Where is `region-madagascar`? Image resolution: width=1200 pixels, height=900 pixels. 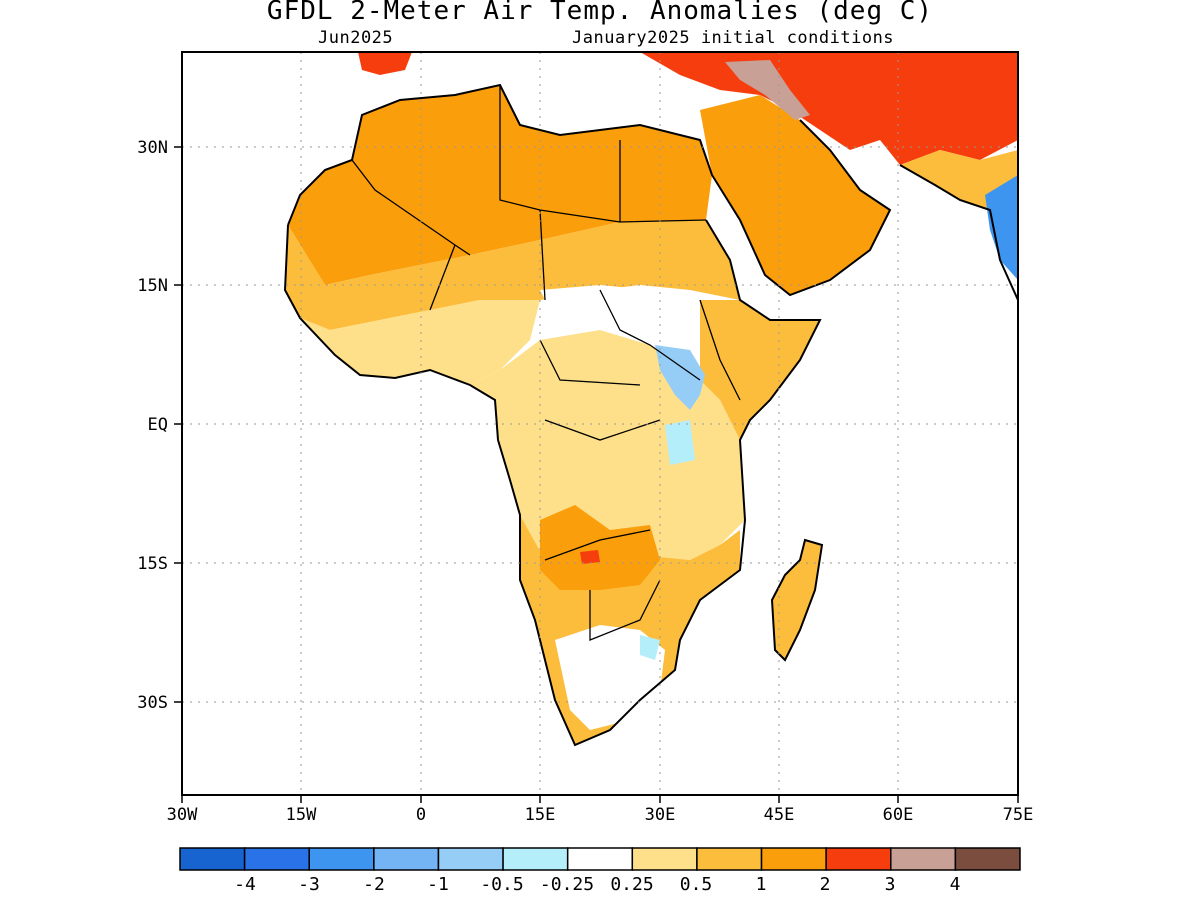 region-madagascar is located at coordinates (797, 600).